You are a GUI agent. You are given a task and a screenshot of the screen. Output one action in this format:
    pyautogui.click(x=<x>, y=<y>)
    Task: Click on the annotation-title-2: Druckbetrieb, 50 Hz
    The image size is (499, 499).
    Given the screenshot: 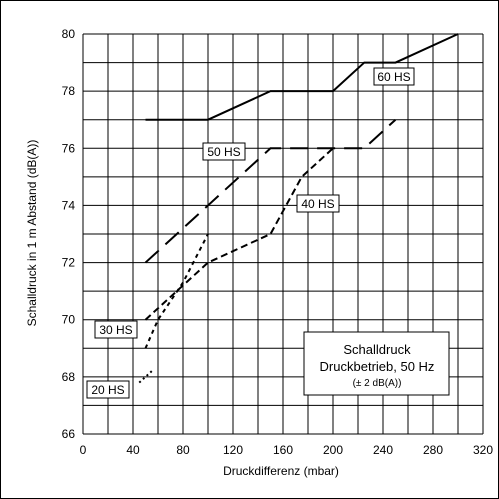 What is the action you would take?
    pyautogui.click(x=377, y=366)
    